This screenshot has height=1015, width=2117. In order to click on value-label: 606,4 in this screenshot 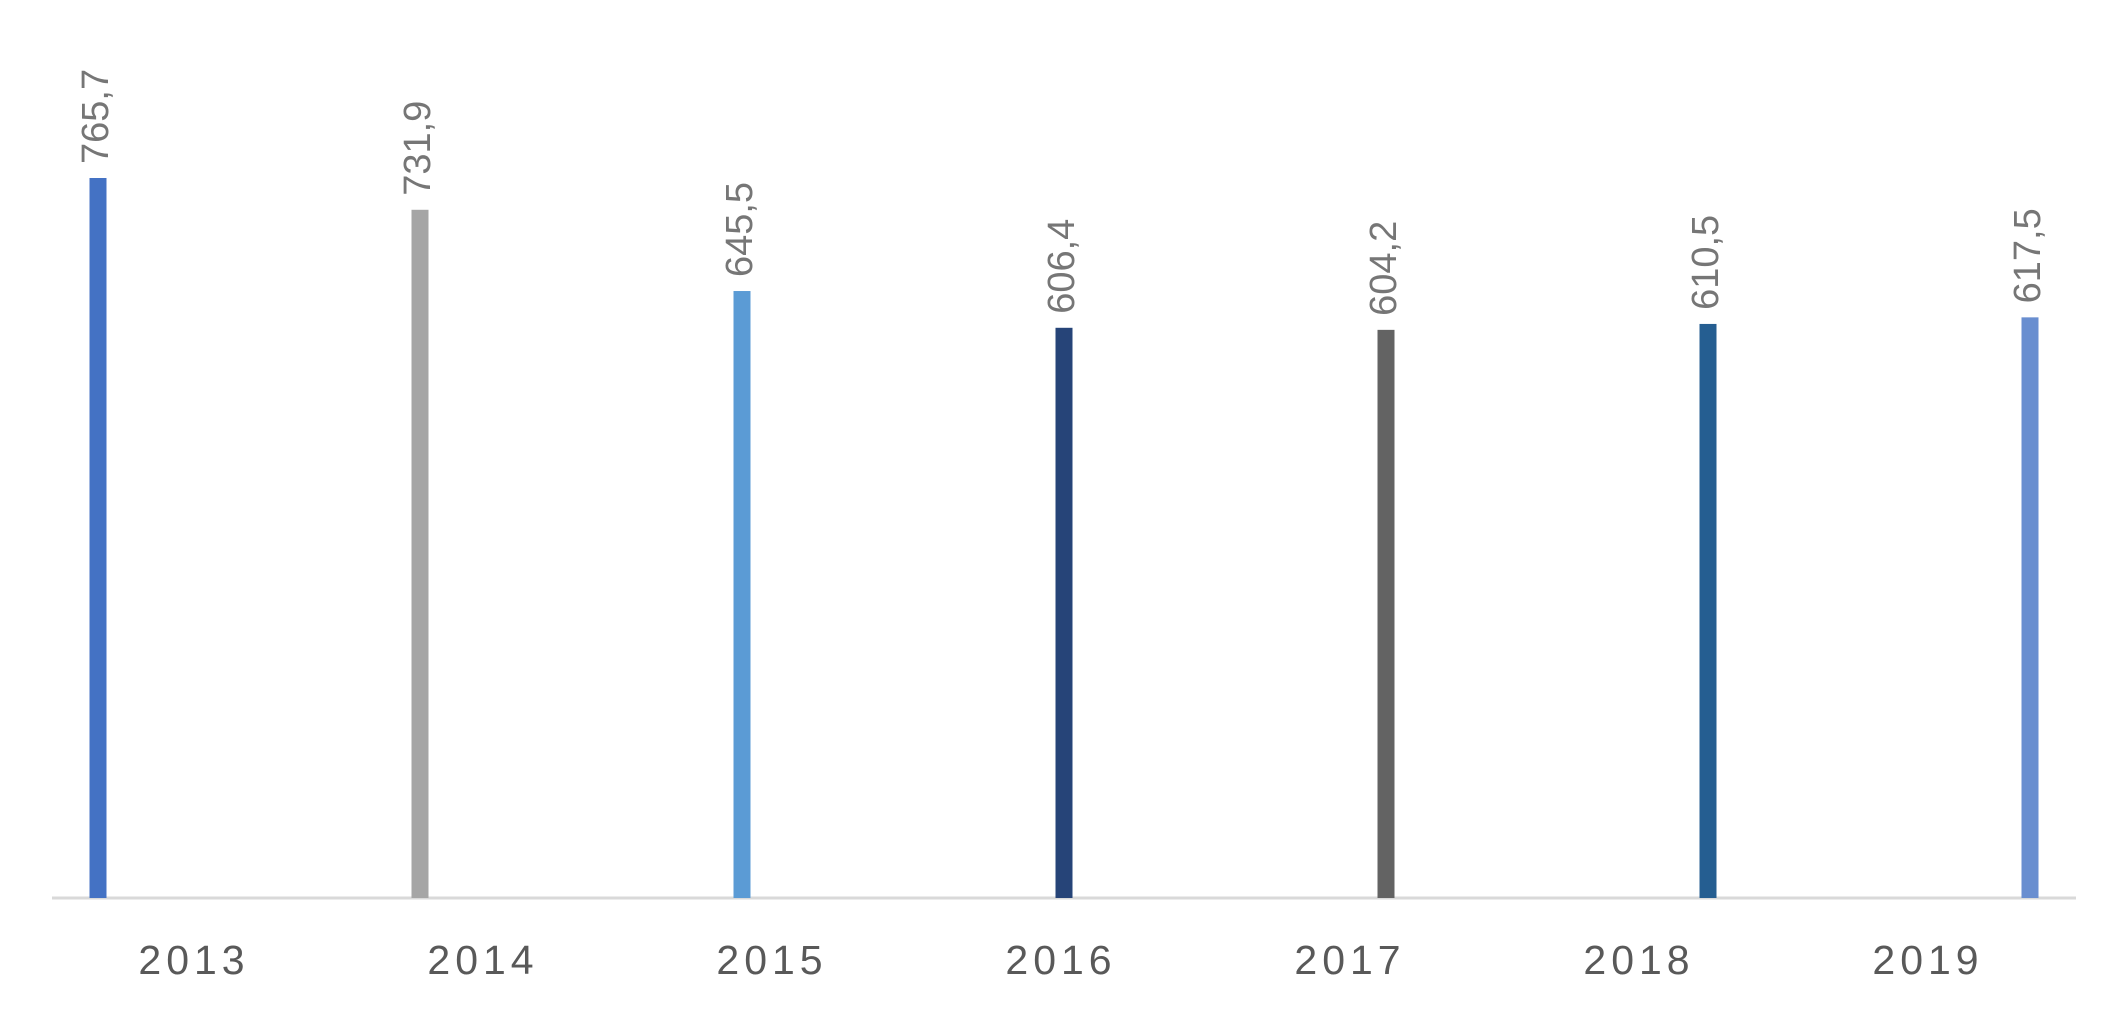, I will do `click(1062, 266)`.